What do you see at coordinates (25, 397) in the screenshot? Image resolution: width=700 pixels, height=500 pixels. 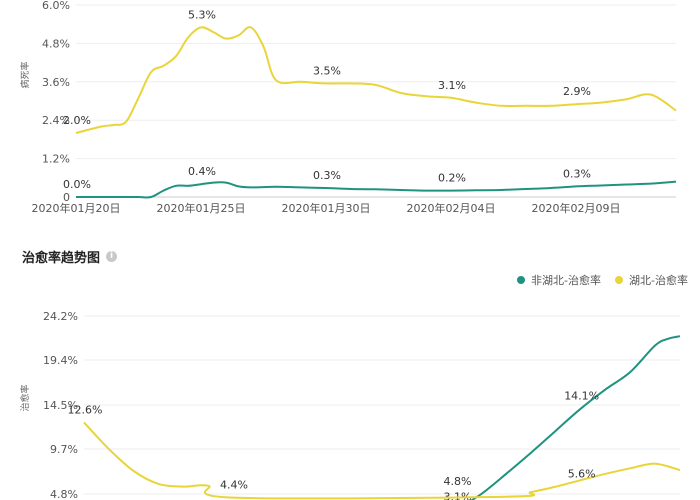 I see `y-axis-label: 治愈率` at bounding box center [25, 397].